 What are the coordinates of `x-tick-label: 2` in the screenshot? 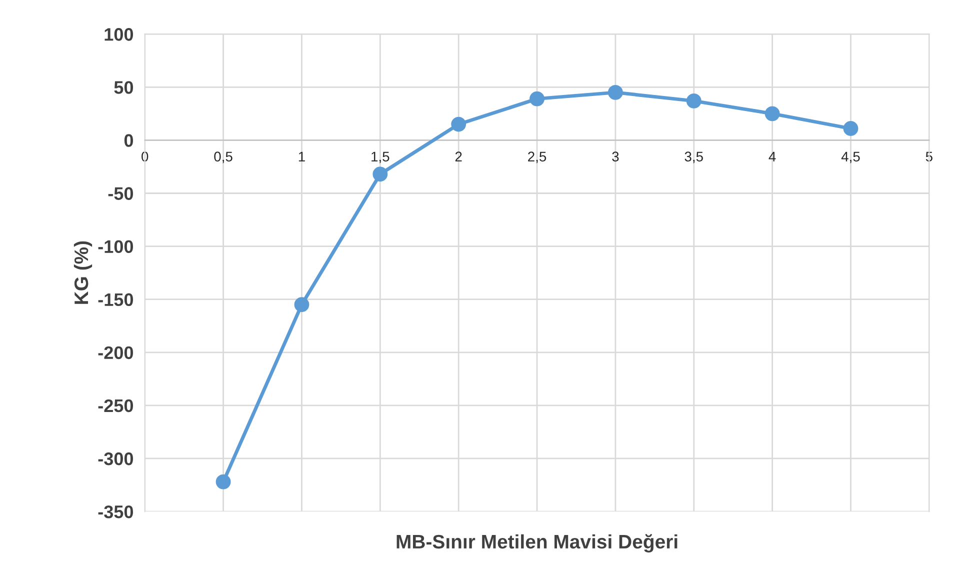 It's located at (458, 157).